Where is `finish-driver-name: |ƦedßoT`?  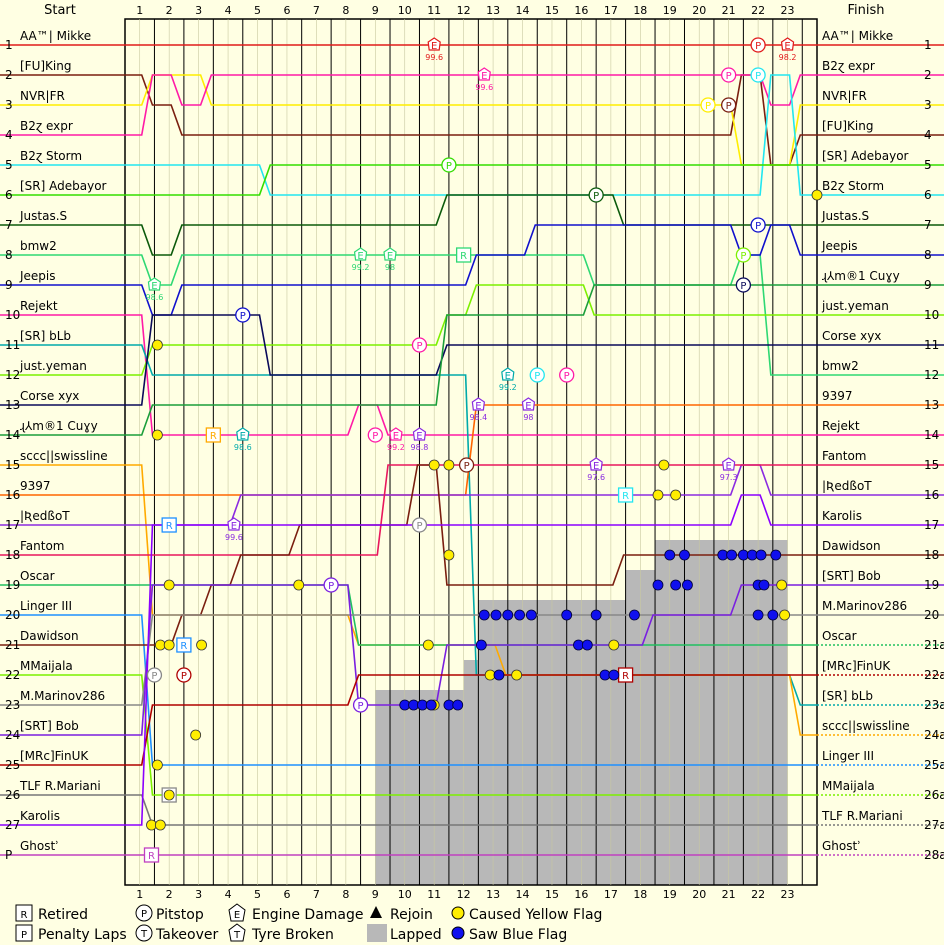 finish-driver-name: |ƦedßoT is located at coordinates (847, 486).